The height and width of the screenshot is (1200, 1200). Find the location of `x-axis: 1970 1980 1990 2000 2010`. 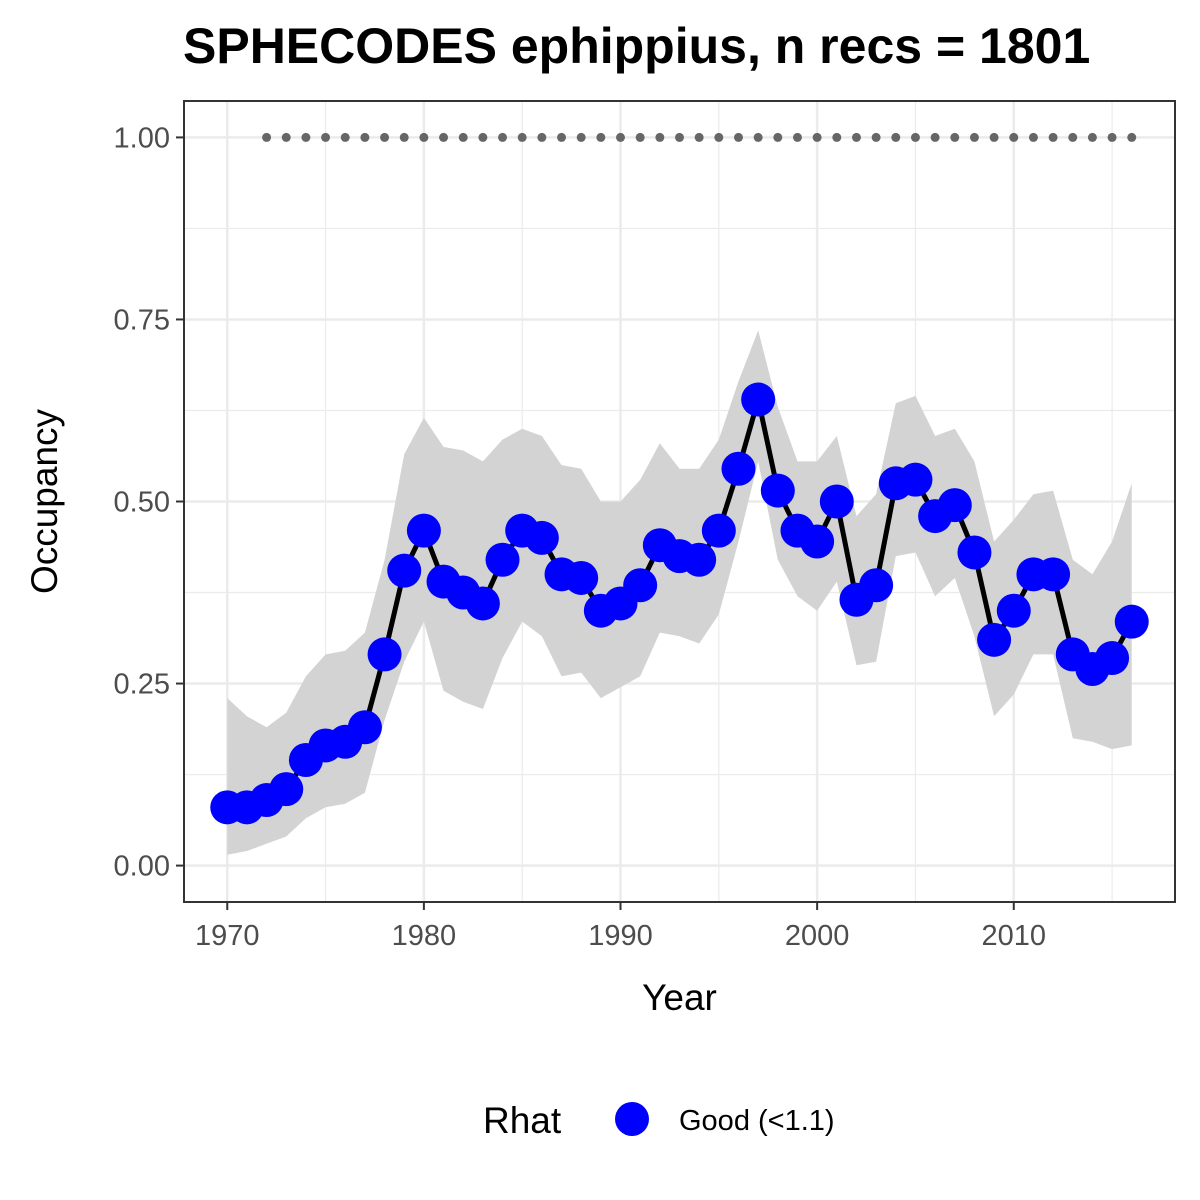

x-axis: 1970 1980 1990 2000 2010 is located at coordinates (620, 927).